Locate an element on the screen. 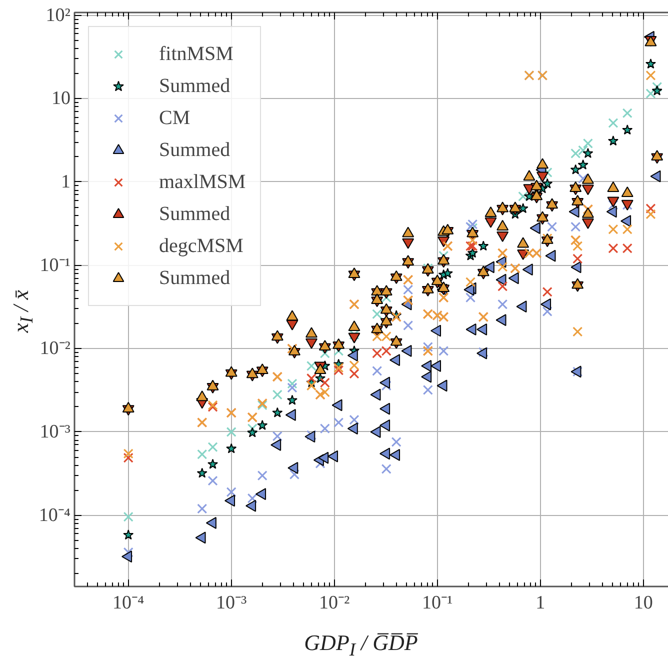 The width and height of the screenshot is (668, 656). x-tick-label: 10⁻¹ is located at coordinates (437, 603).